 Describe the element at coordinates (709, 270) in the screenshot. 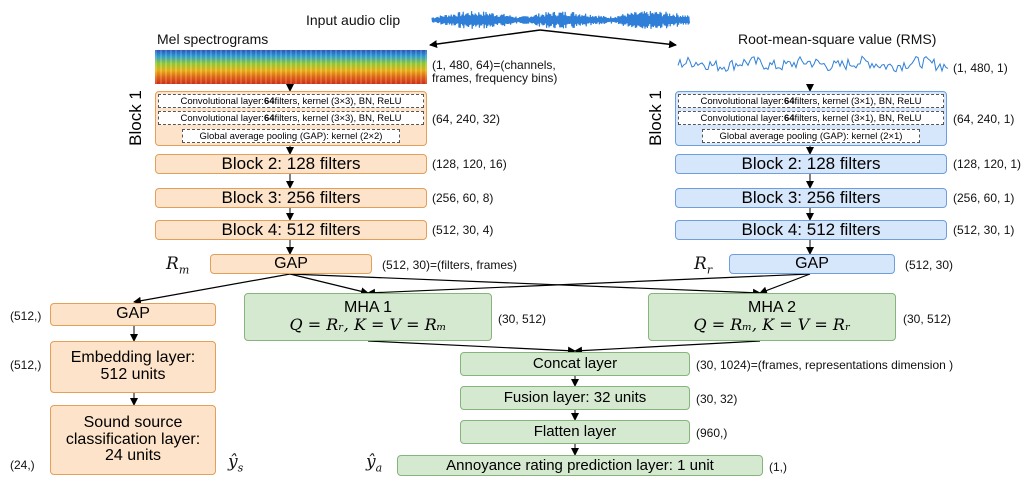

I see `rms-r-subscript: r` at that location.